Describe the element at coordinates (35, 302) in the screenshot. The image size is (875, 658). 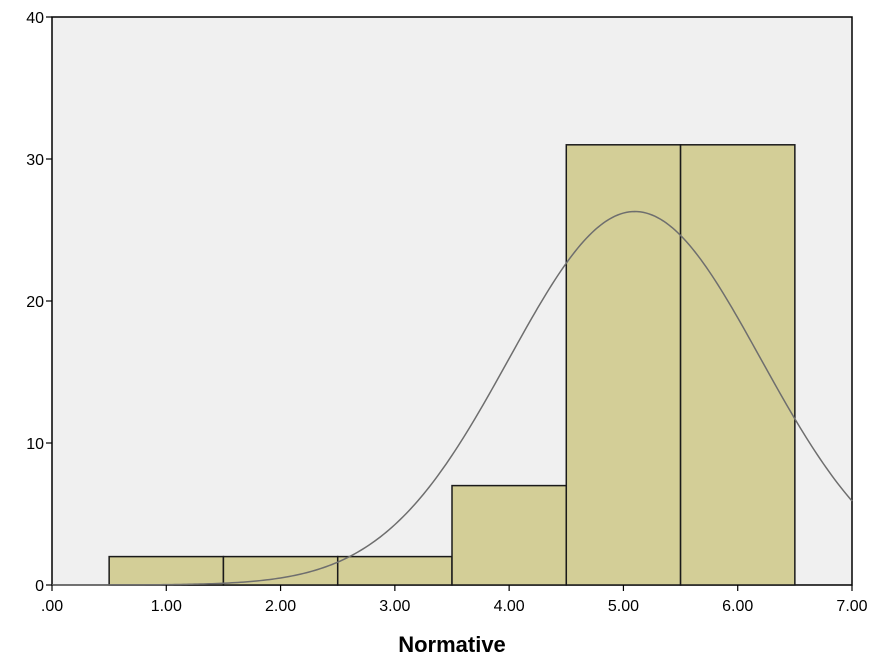
I see `y-tick-label: 20` at that location.